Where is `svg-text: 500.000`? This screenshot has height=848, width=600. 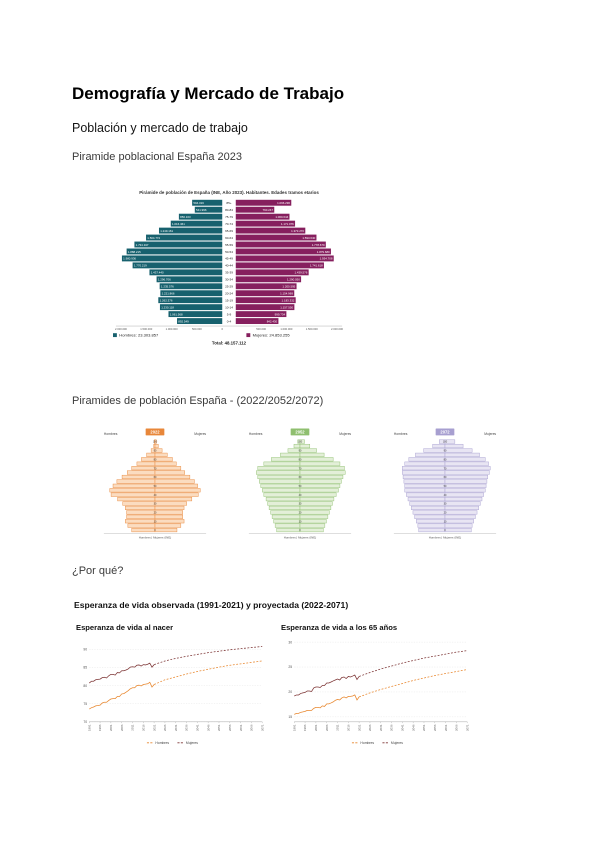 svg-text: 500.000 is located at coordinates (197, 329).